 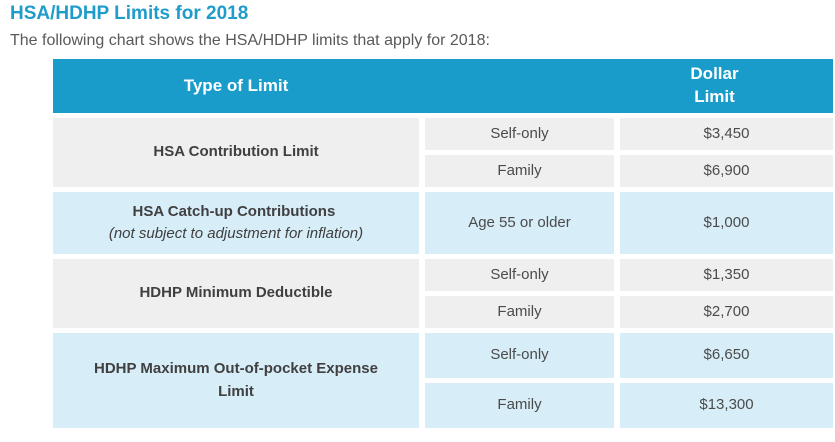 I want to click on group-label-text: HDHP Maximum Out-of-pocket Expense Limit, so click(x=236, y=380).